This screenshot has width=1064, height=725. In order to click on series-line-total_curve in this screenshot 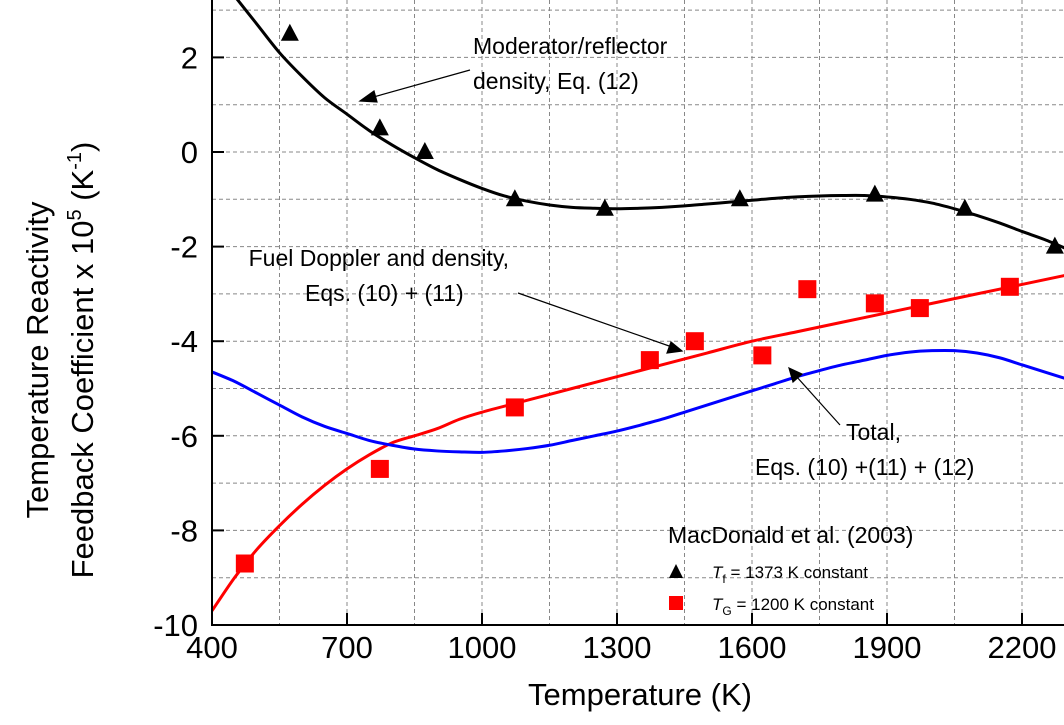, I will do `click(638, 401)`.